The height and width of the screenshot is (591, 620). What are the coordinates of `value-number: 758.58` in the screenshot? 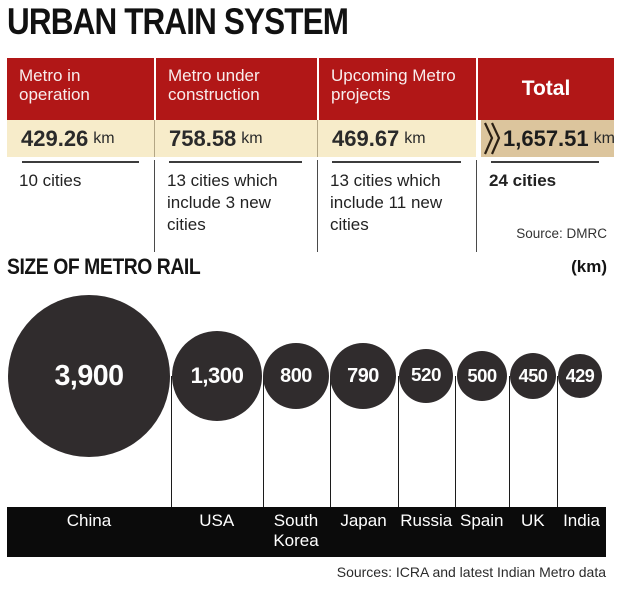 It's located at (203, 138).